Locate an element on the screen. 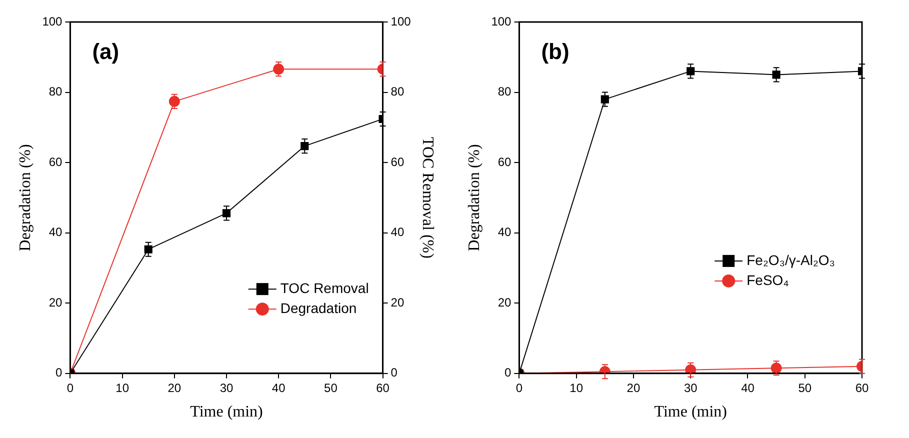 This screenshot has height=438, width=909. y2-tick-label: 80 is located at coordinates (397, 91).